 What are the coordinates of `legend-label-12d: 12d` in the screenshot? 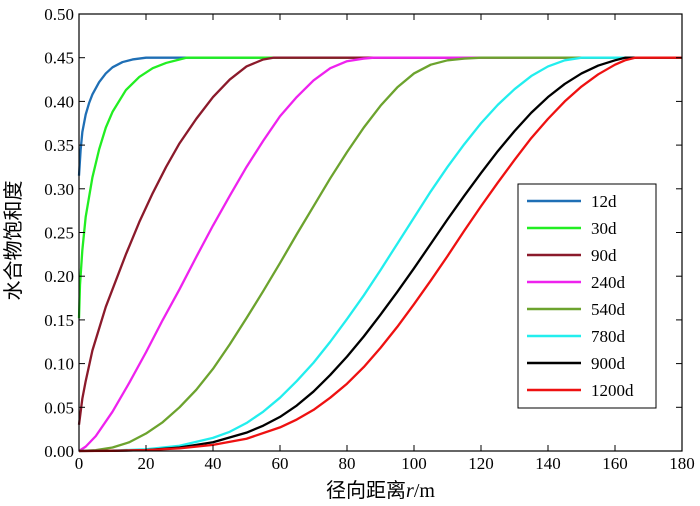 It's located at (604, 201).